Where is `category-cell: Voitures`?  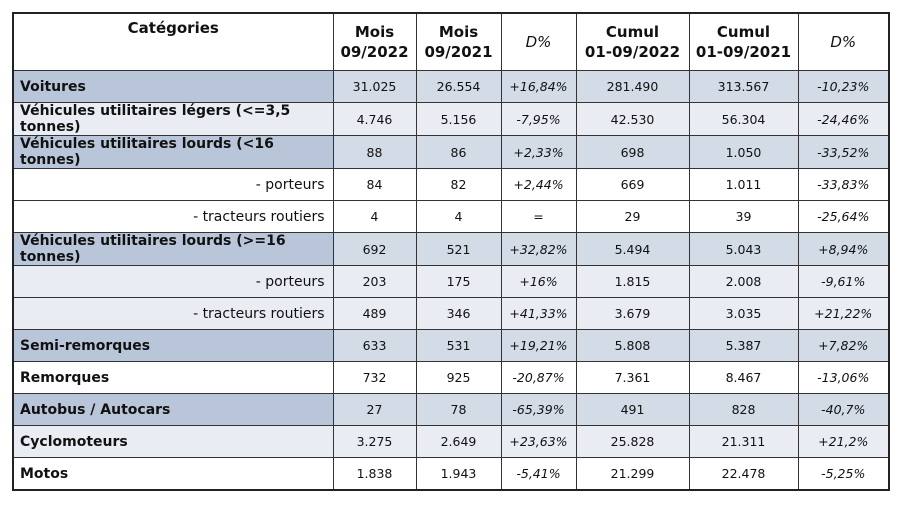 category-cell: Voitures is located at coordinates (173, 86).